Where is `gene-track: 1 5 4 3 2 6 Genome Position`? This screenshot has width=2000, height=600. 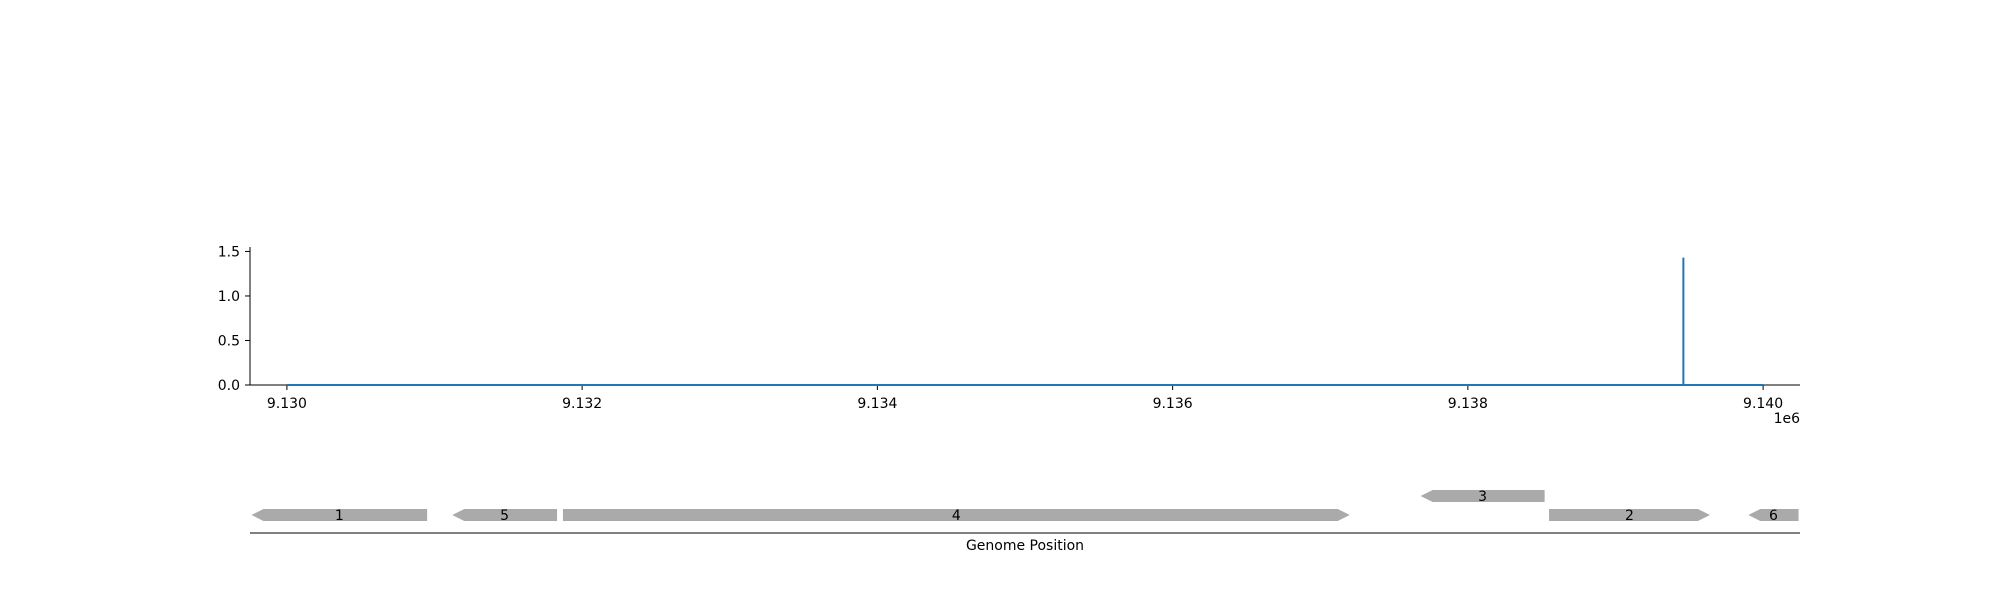
gene-track: 1 5 4 3 2 6 Genome Position is located at coordinates (1025, 521).